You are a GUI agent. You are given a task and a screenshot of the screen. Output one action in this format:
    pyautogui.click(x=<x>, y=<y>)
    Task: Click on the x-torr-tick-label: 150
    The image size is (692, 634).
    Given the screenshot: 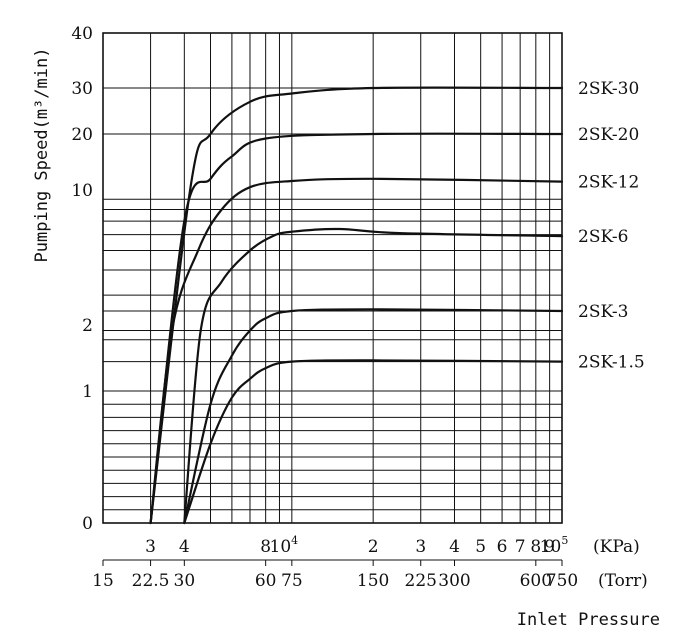 What is the action you would take?
    pyautogui.click(x=373, y=581)
    